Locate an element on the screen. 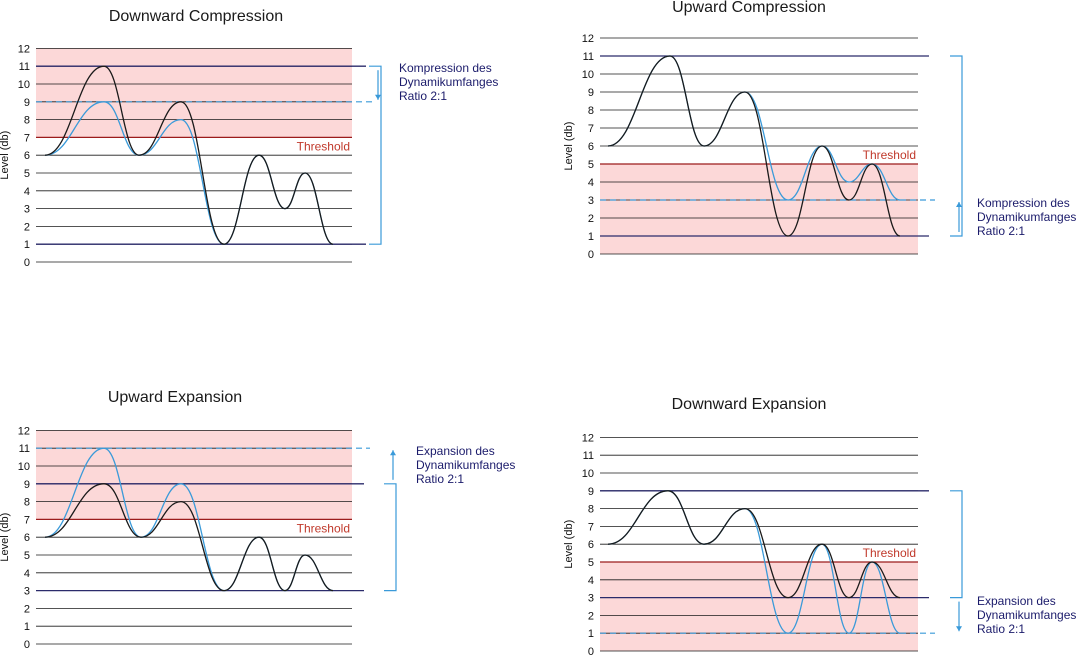  panel-title: Downward Expansion is located at coordinates (749, 404).